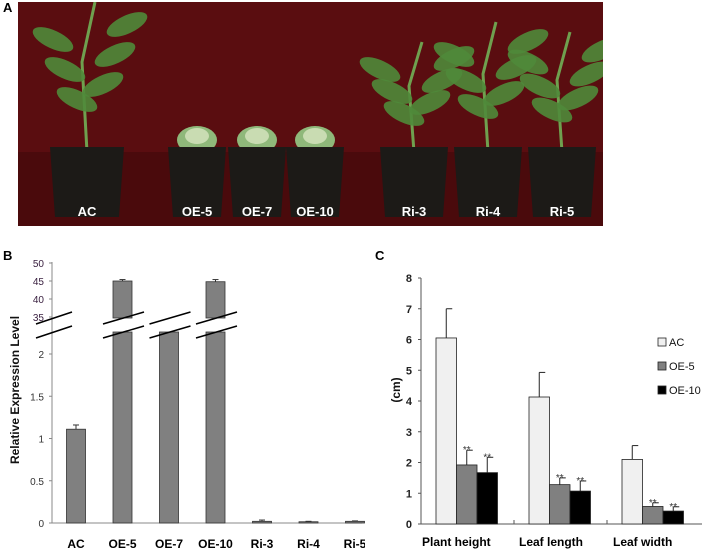 This screenshot has height=553, width=708. I want to click on legend-label: OE-5, so click(682, 367).